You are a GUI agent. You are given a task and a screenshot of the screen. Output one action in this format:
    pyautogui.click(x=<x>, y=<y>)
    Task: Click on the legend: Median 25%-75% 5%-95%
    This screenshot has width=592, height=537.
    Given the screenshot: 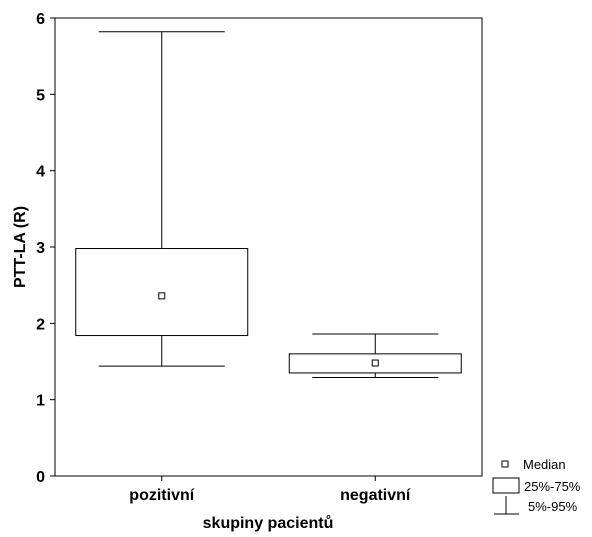 What is the action you would take?
    pyautogui.click(x=536, y=486)
    